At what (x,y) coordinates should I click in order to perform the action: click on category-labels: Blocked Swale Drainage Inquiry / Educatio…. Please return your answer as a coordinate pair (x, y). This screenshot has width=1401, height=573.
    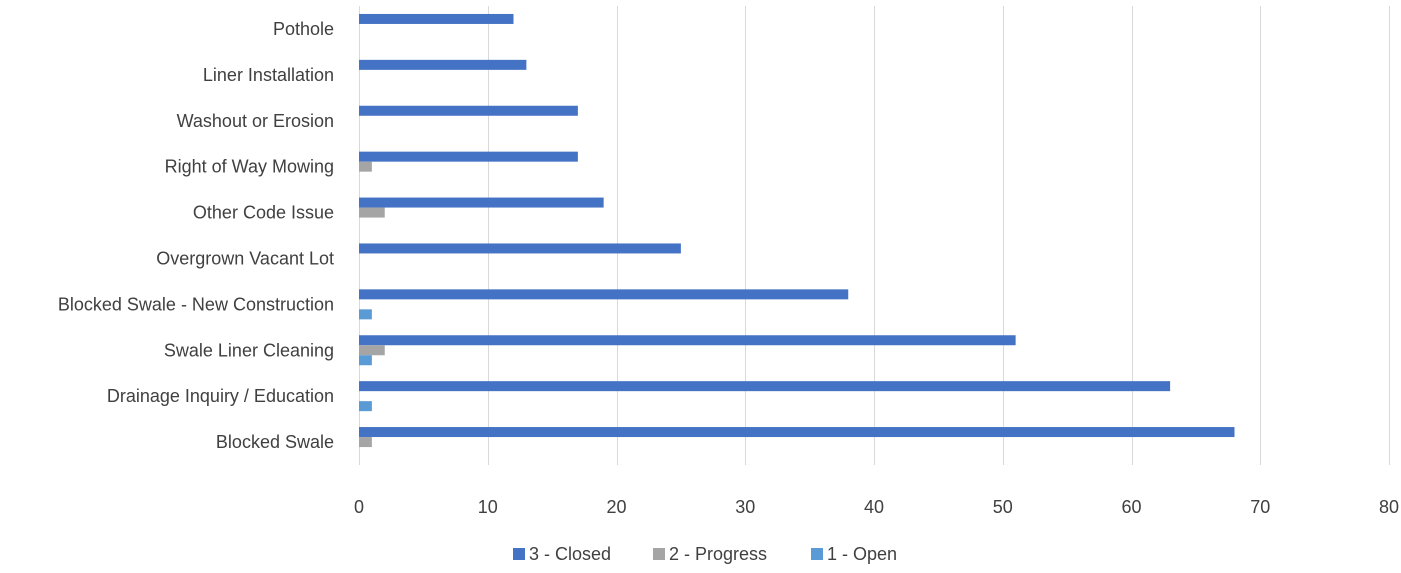
    Looking at the image, I should click on (196, 235).